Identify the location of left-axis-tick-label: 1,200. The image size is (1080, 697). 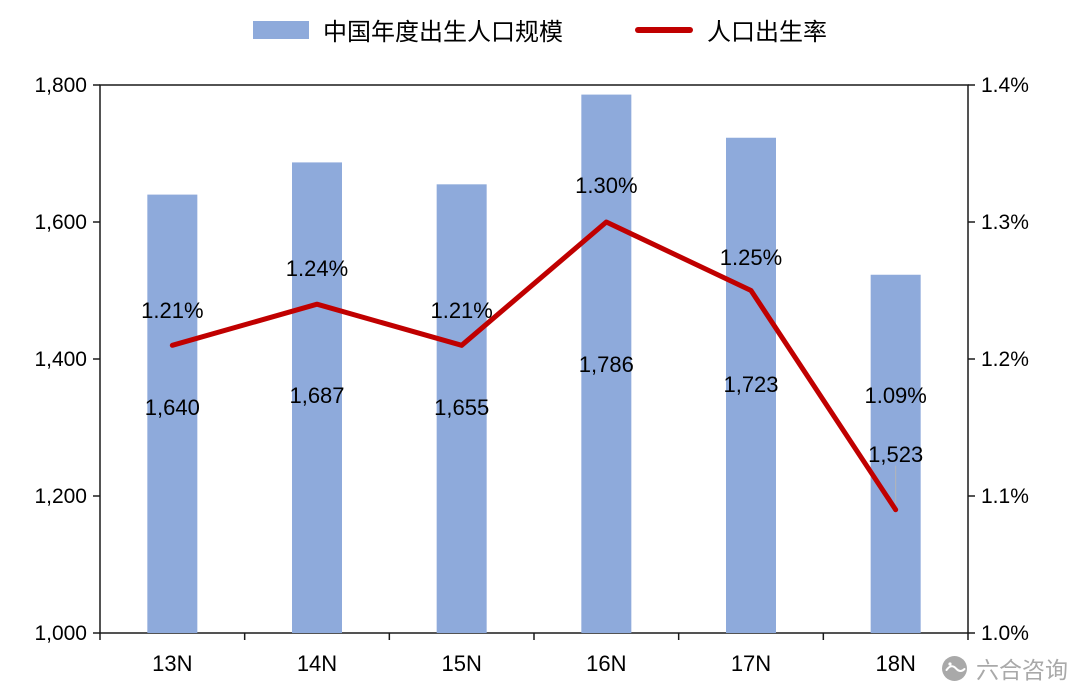
(60, 496).